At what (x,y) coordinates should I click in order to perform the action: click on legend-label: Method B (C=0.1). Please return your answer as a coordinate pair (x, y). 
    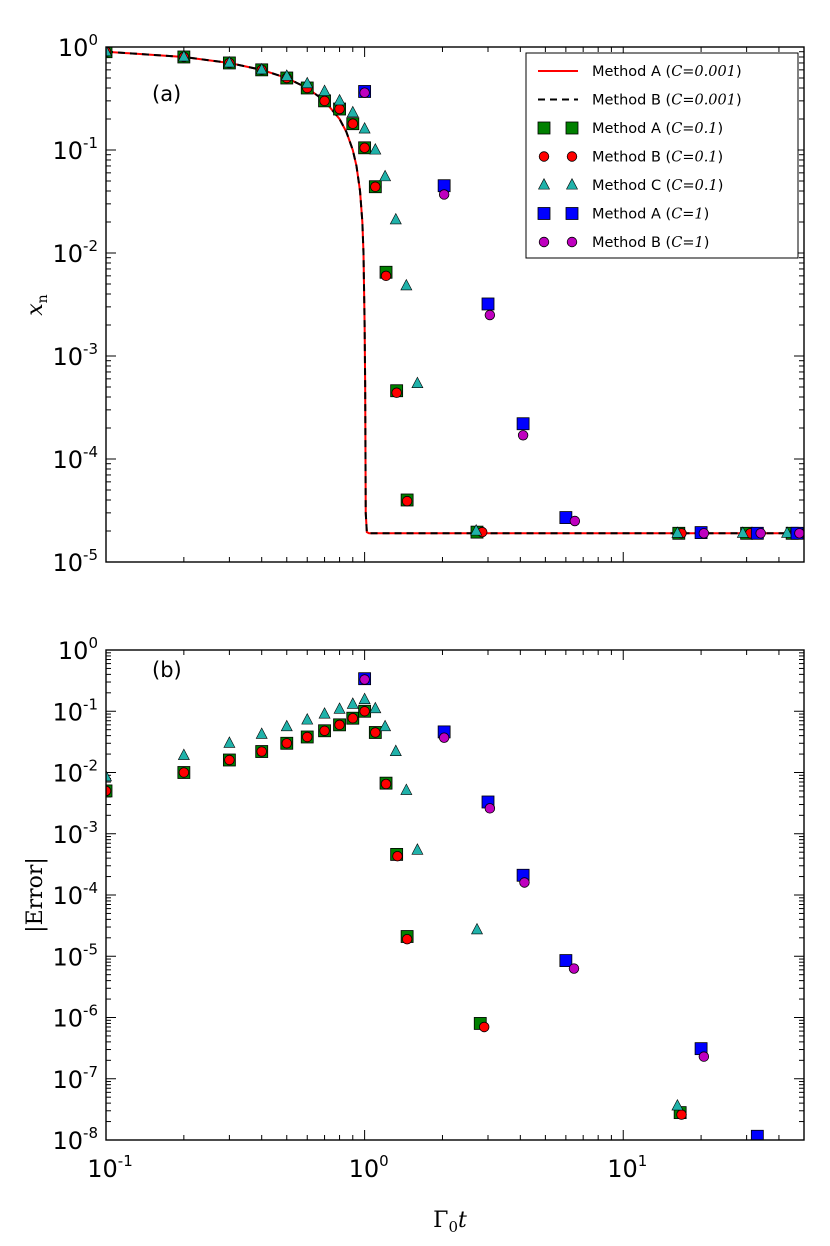
    Looking at the image, I should click on (657, 158).